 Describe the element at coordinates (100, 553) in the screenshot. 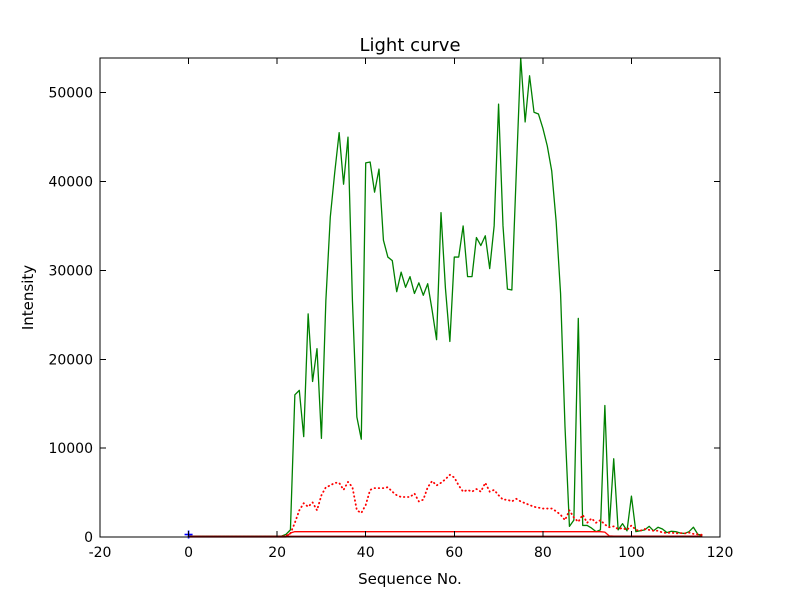

I see `x-tick-label: -20` at that location.